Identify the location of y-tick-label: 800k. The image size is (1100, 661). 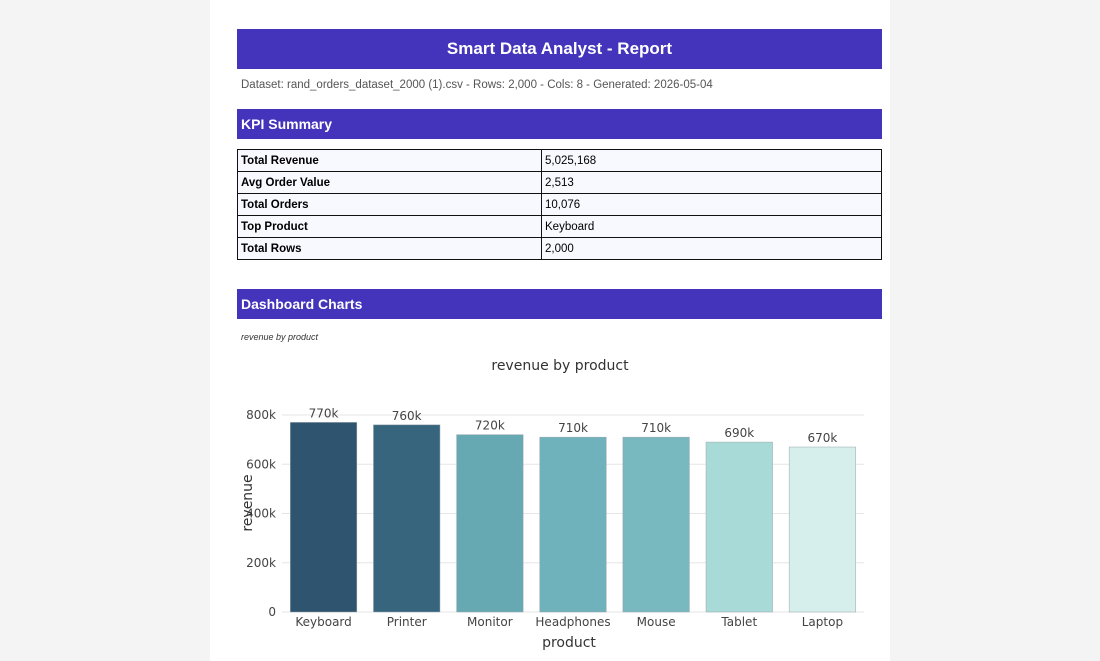
(261, 415).